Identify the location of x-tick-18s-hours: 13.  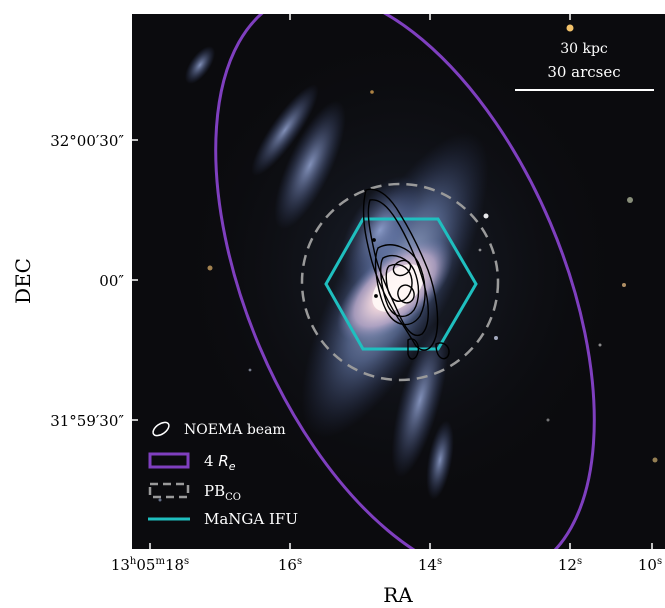
(120, 565).